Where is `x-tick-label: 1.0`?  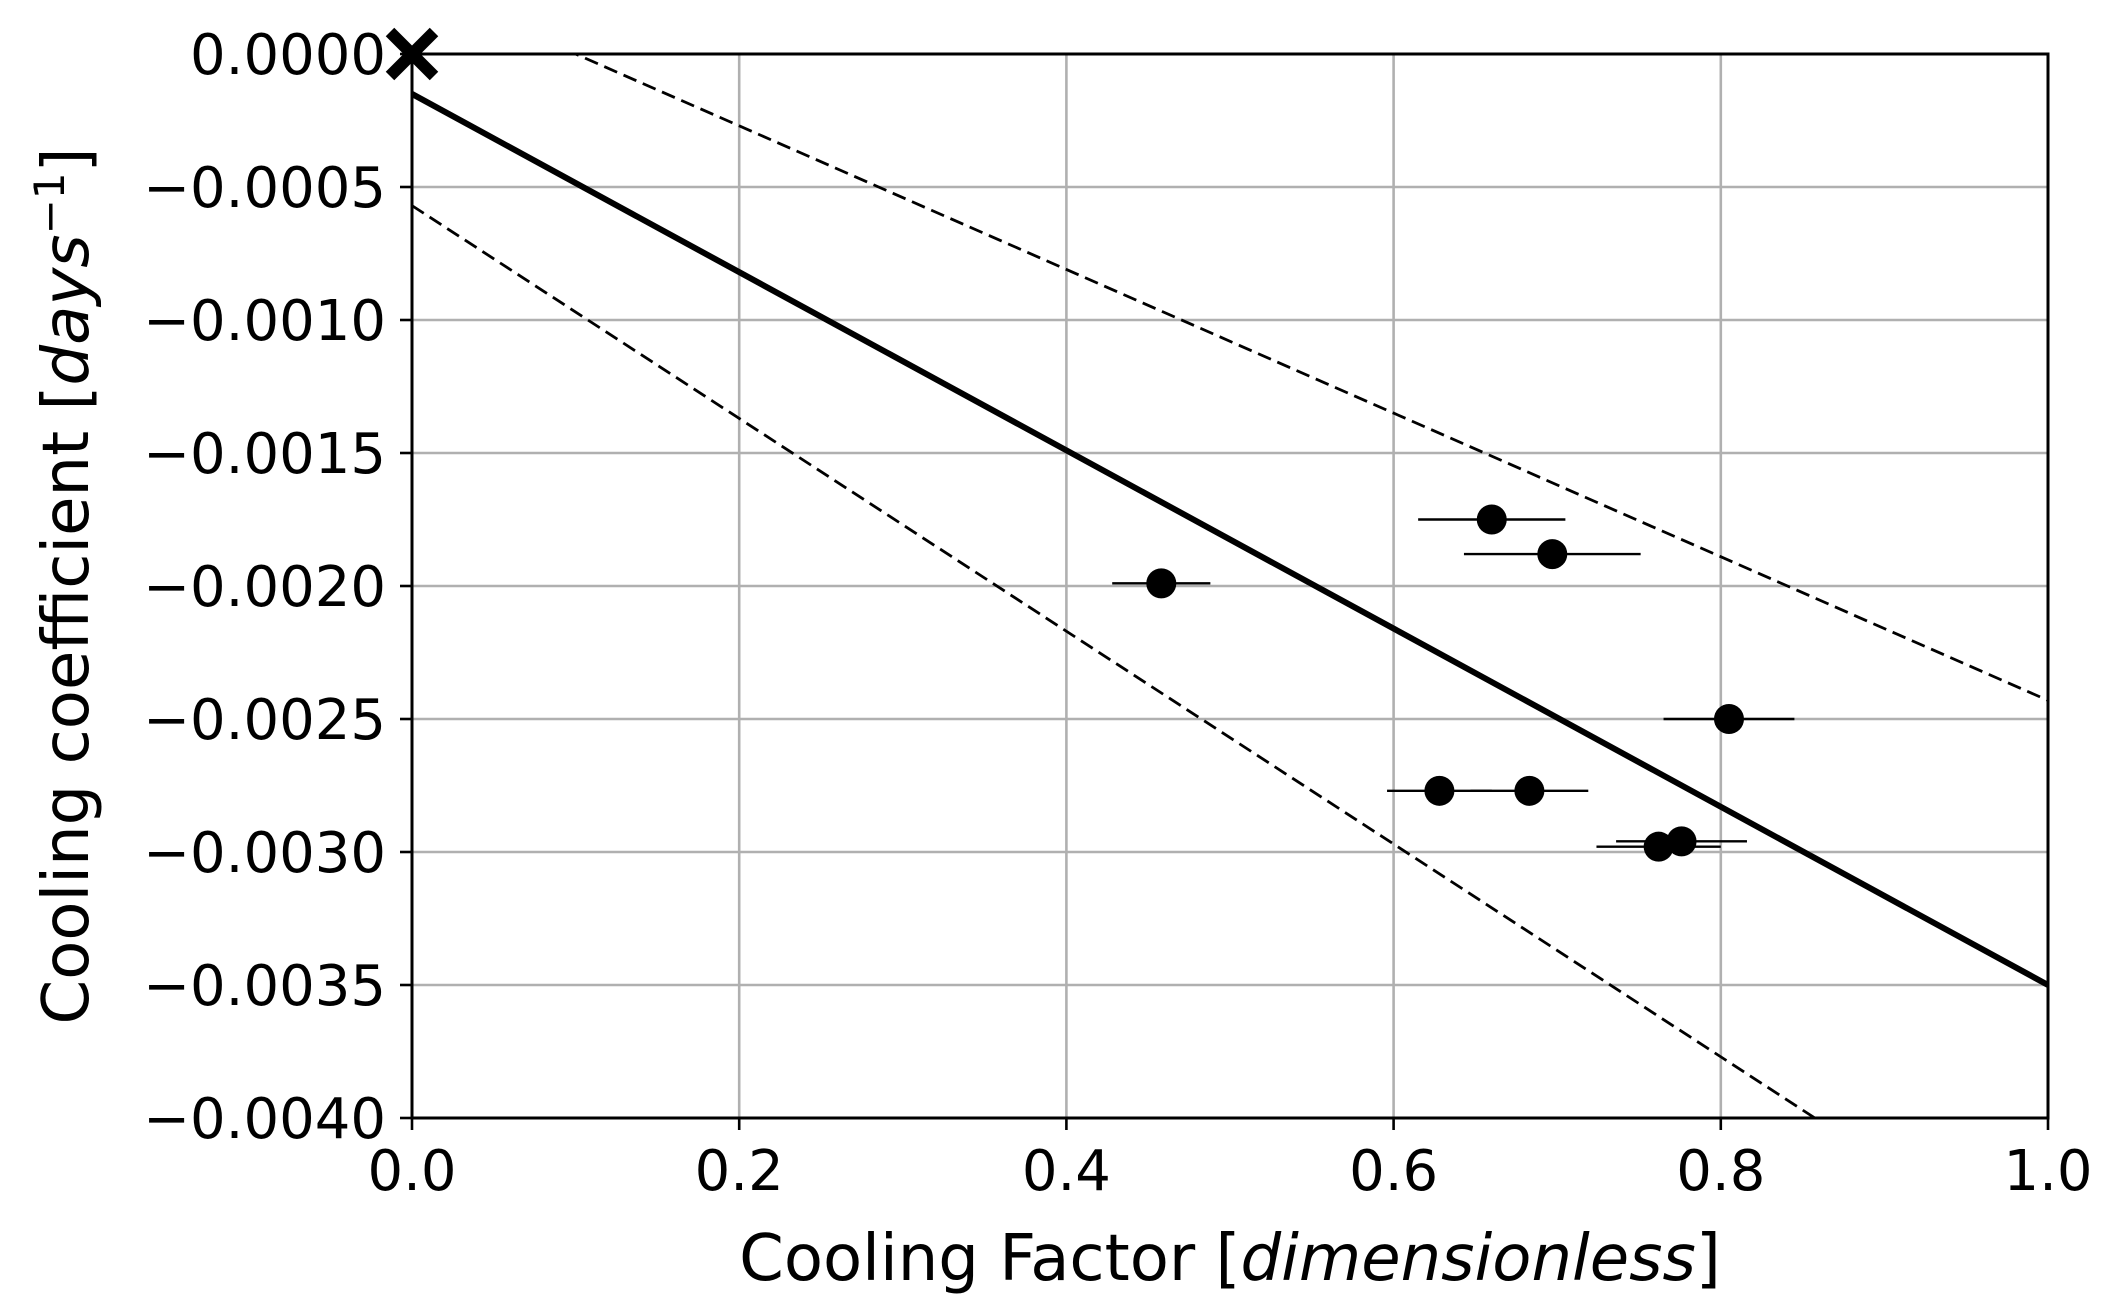 x-tick-label: 1.0 is located at coordinates (2047, 1171).